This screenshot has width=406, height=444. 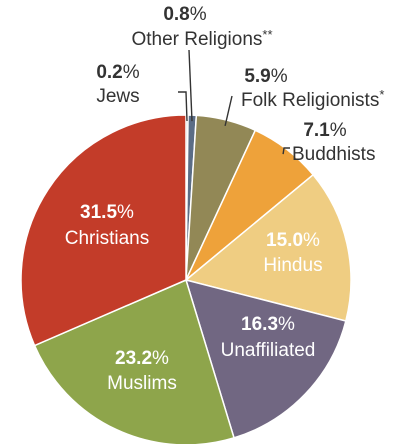 What do you see at coordinates (117, 96) in the screenshot?
I see `name-label-jews: Jews` at bounding box center [117, 96].